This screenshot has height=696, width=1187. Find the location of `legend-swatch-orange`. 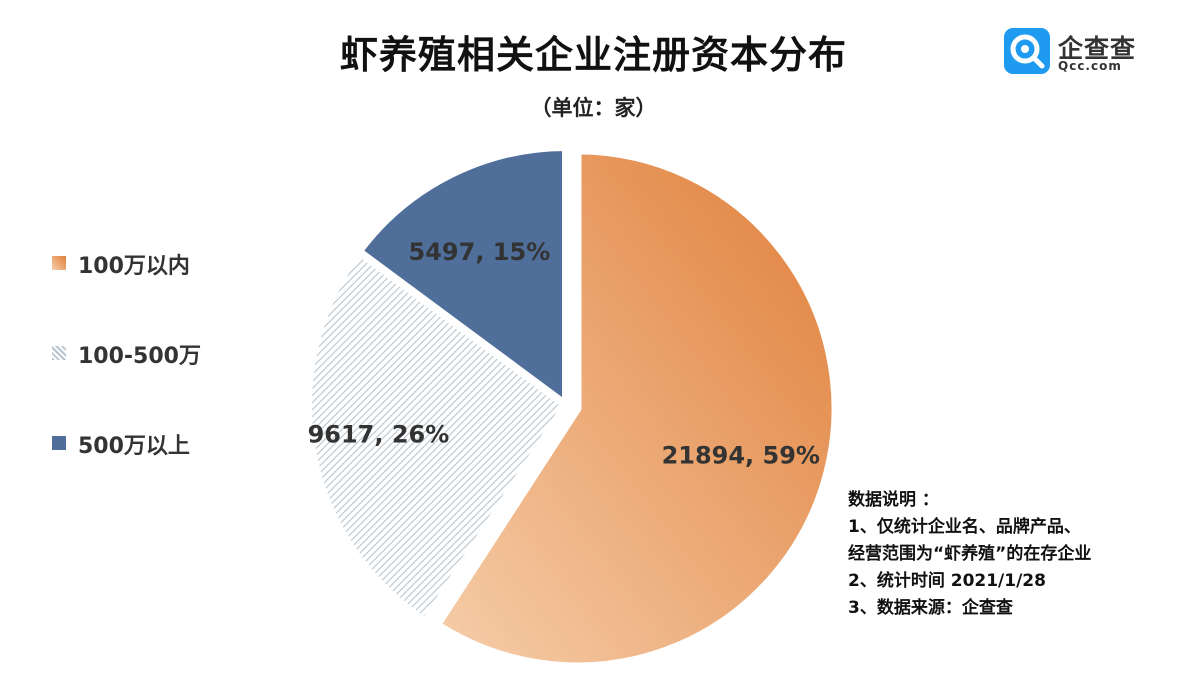

legend-swatch-orange is located at coordinates (59, 263).